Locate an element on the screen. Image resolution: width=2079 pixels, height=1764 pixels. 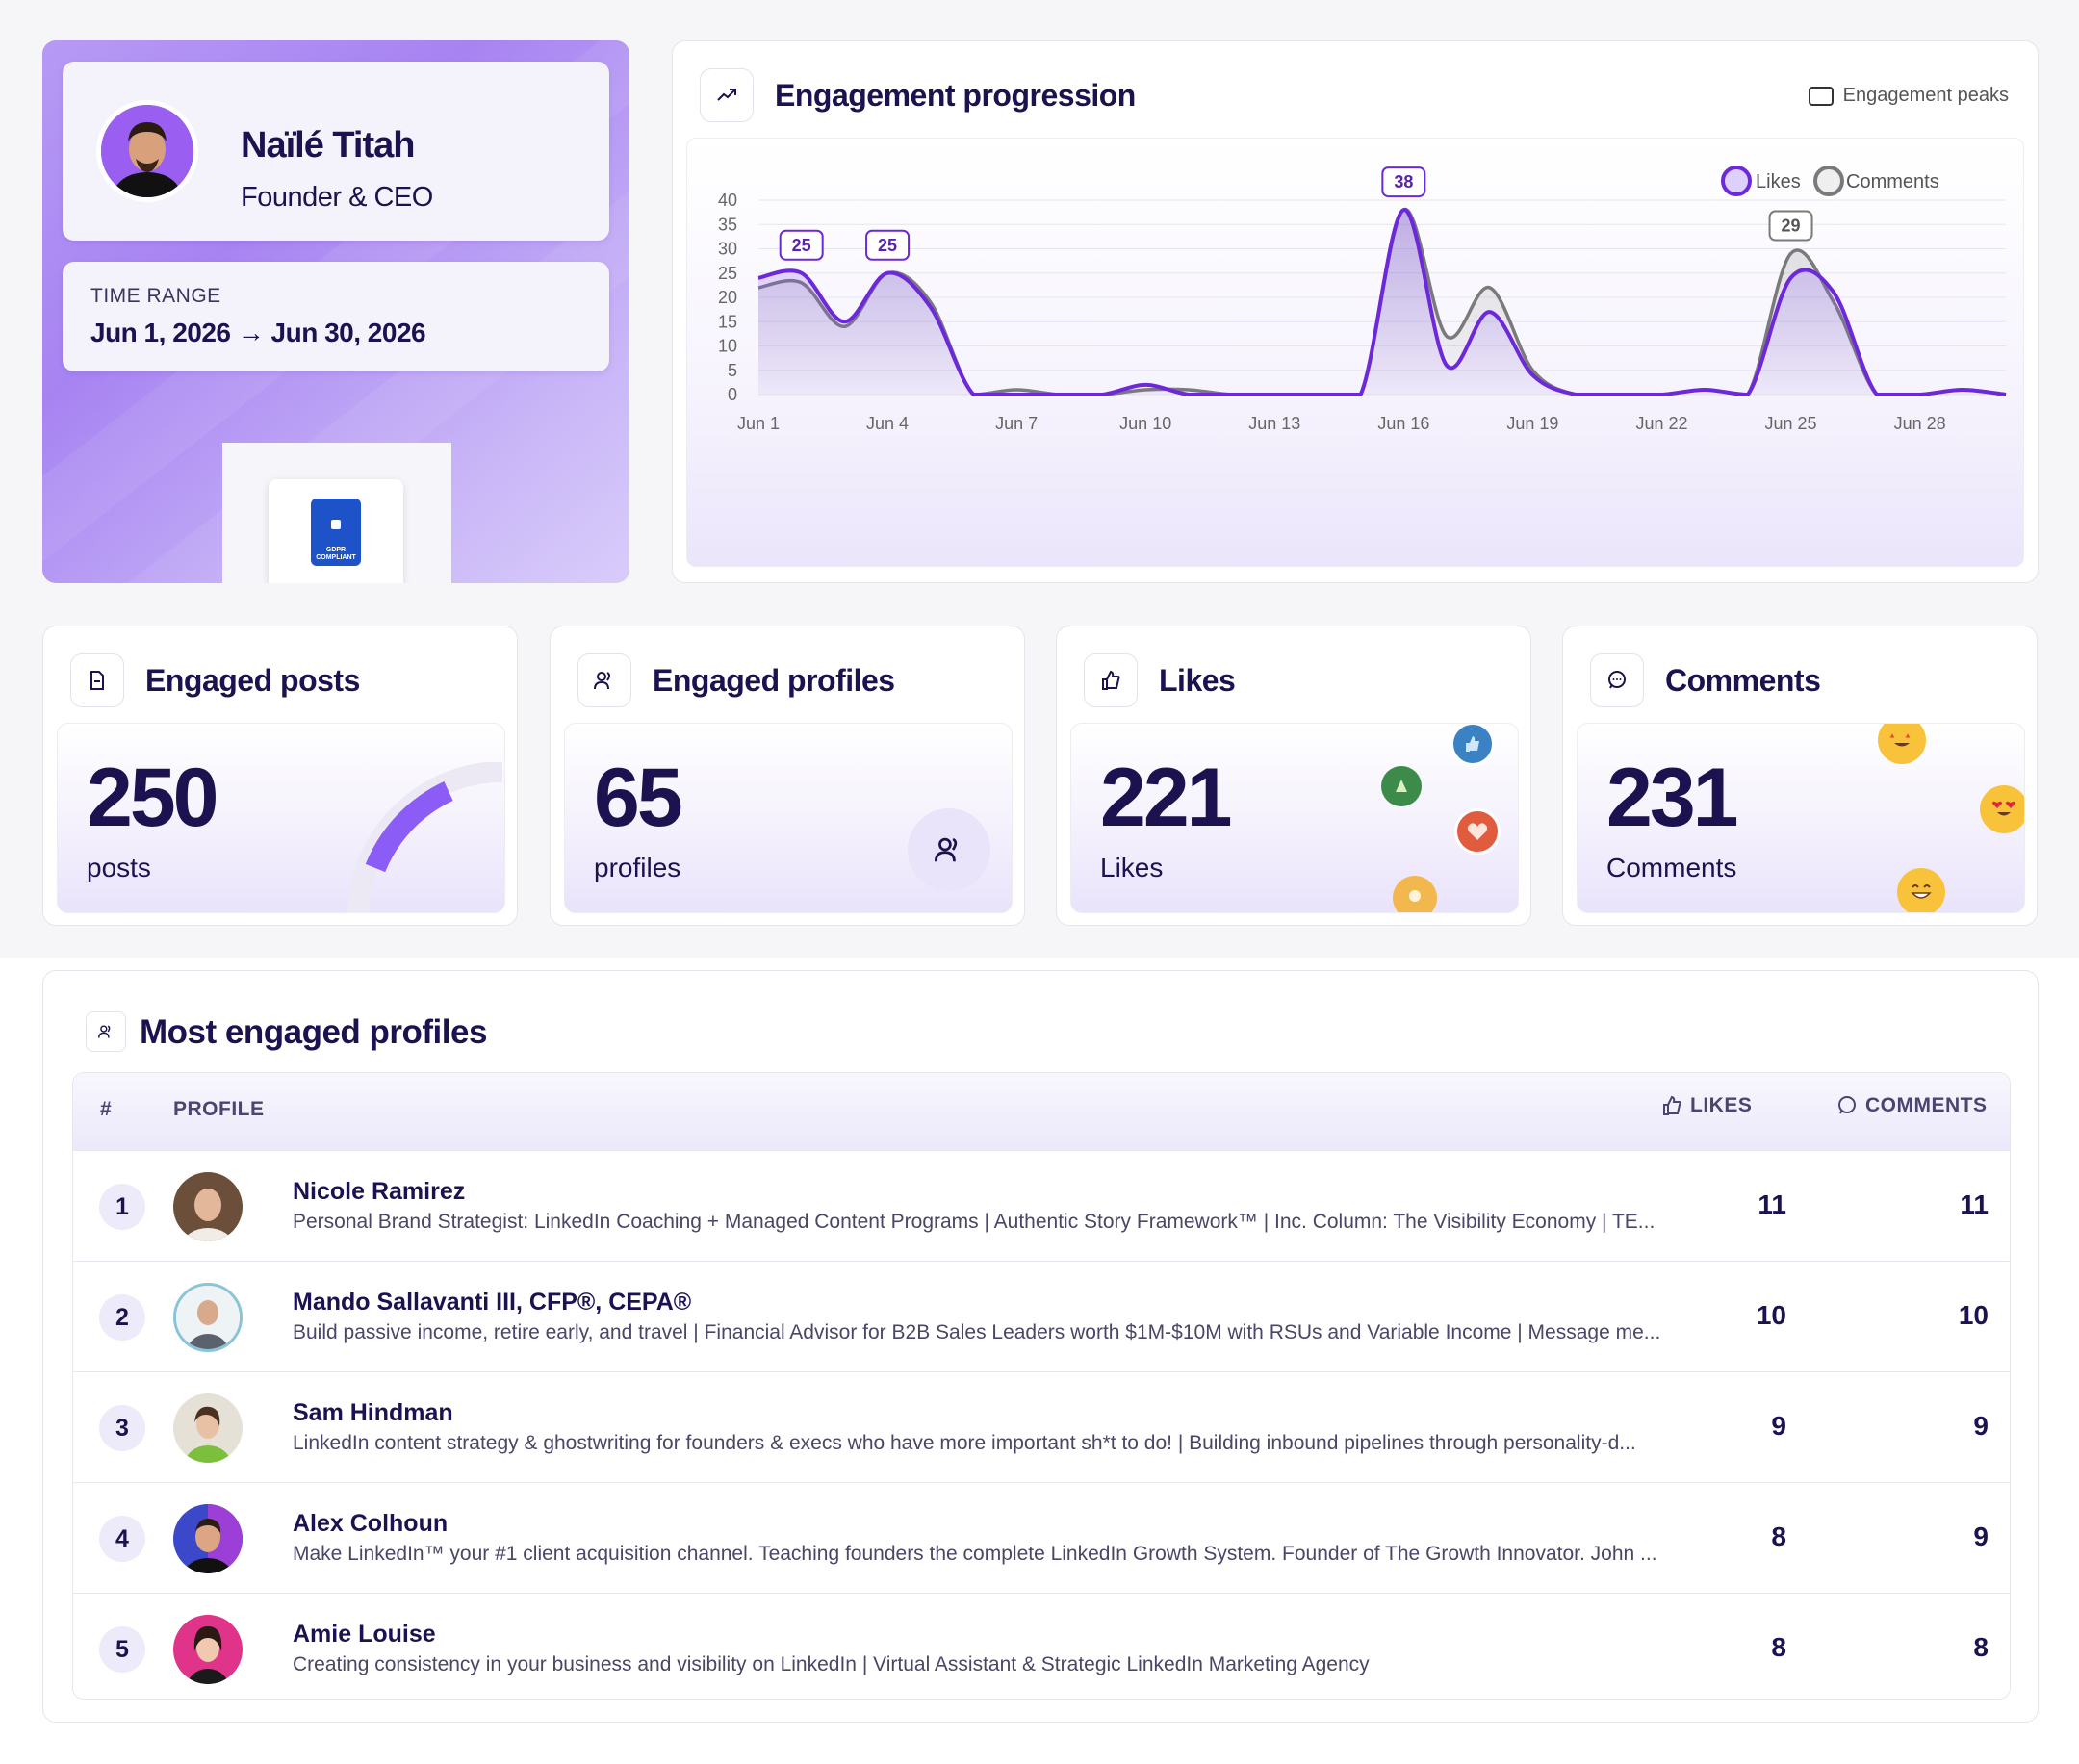
stat-panel: 65 profiles is located at coordinates (788, 818).